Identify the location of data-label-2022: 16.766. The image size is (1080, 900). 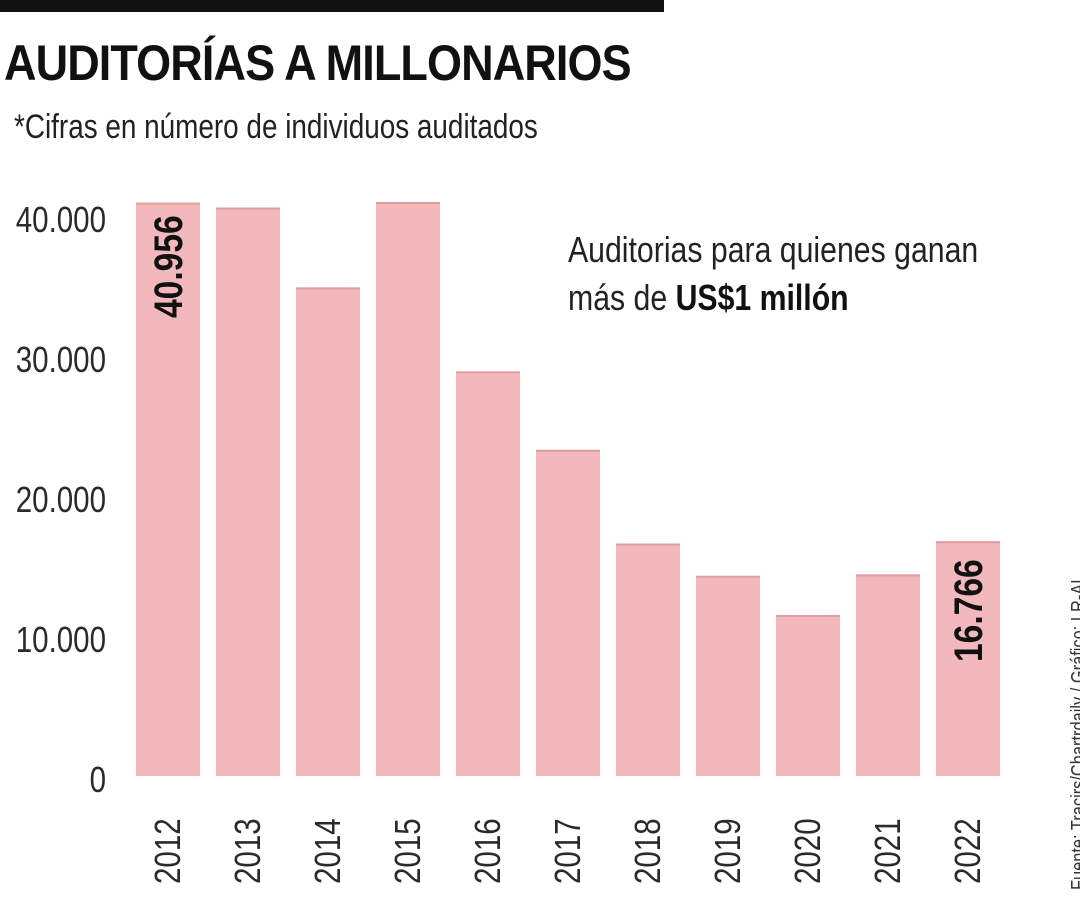
(968, 610).